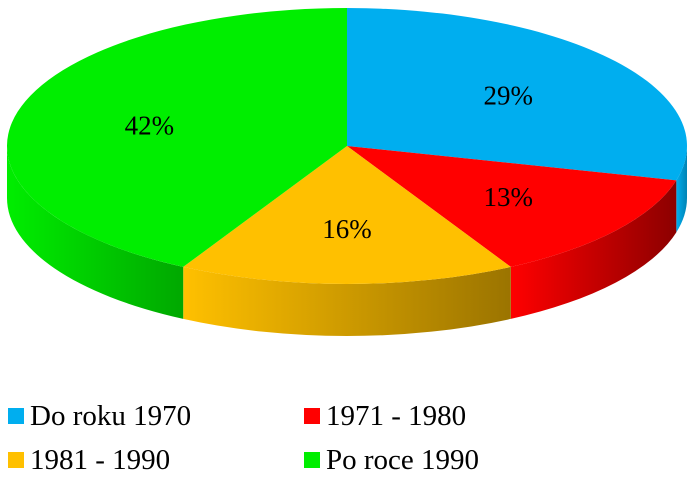 This screenshot has height=484, width=693. What do you see at coordinates (508, 95) in the screenshot?
I see `data-label-do-roku-1970: 29%` at bounding box center [508, 95].